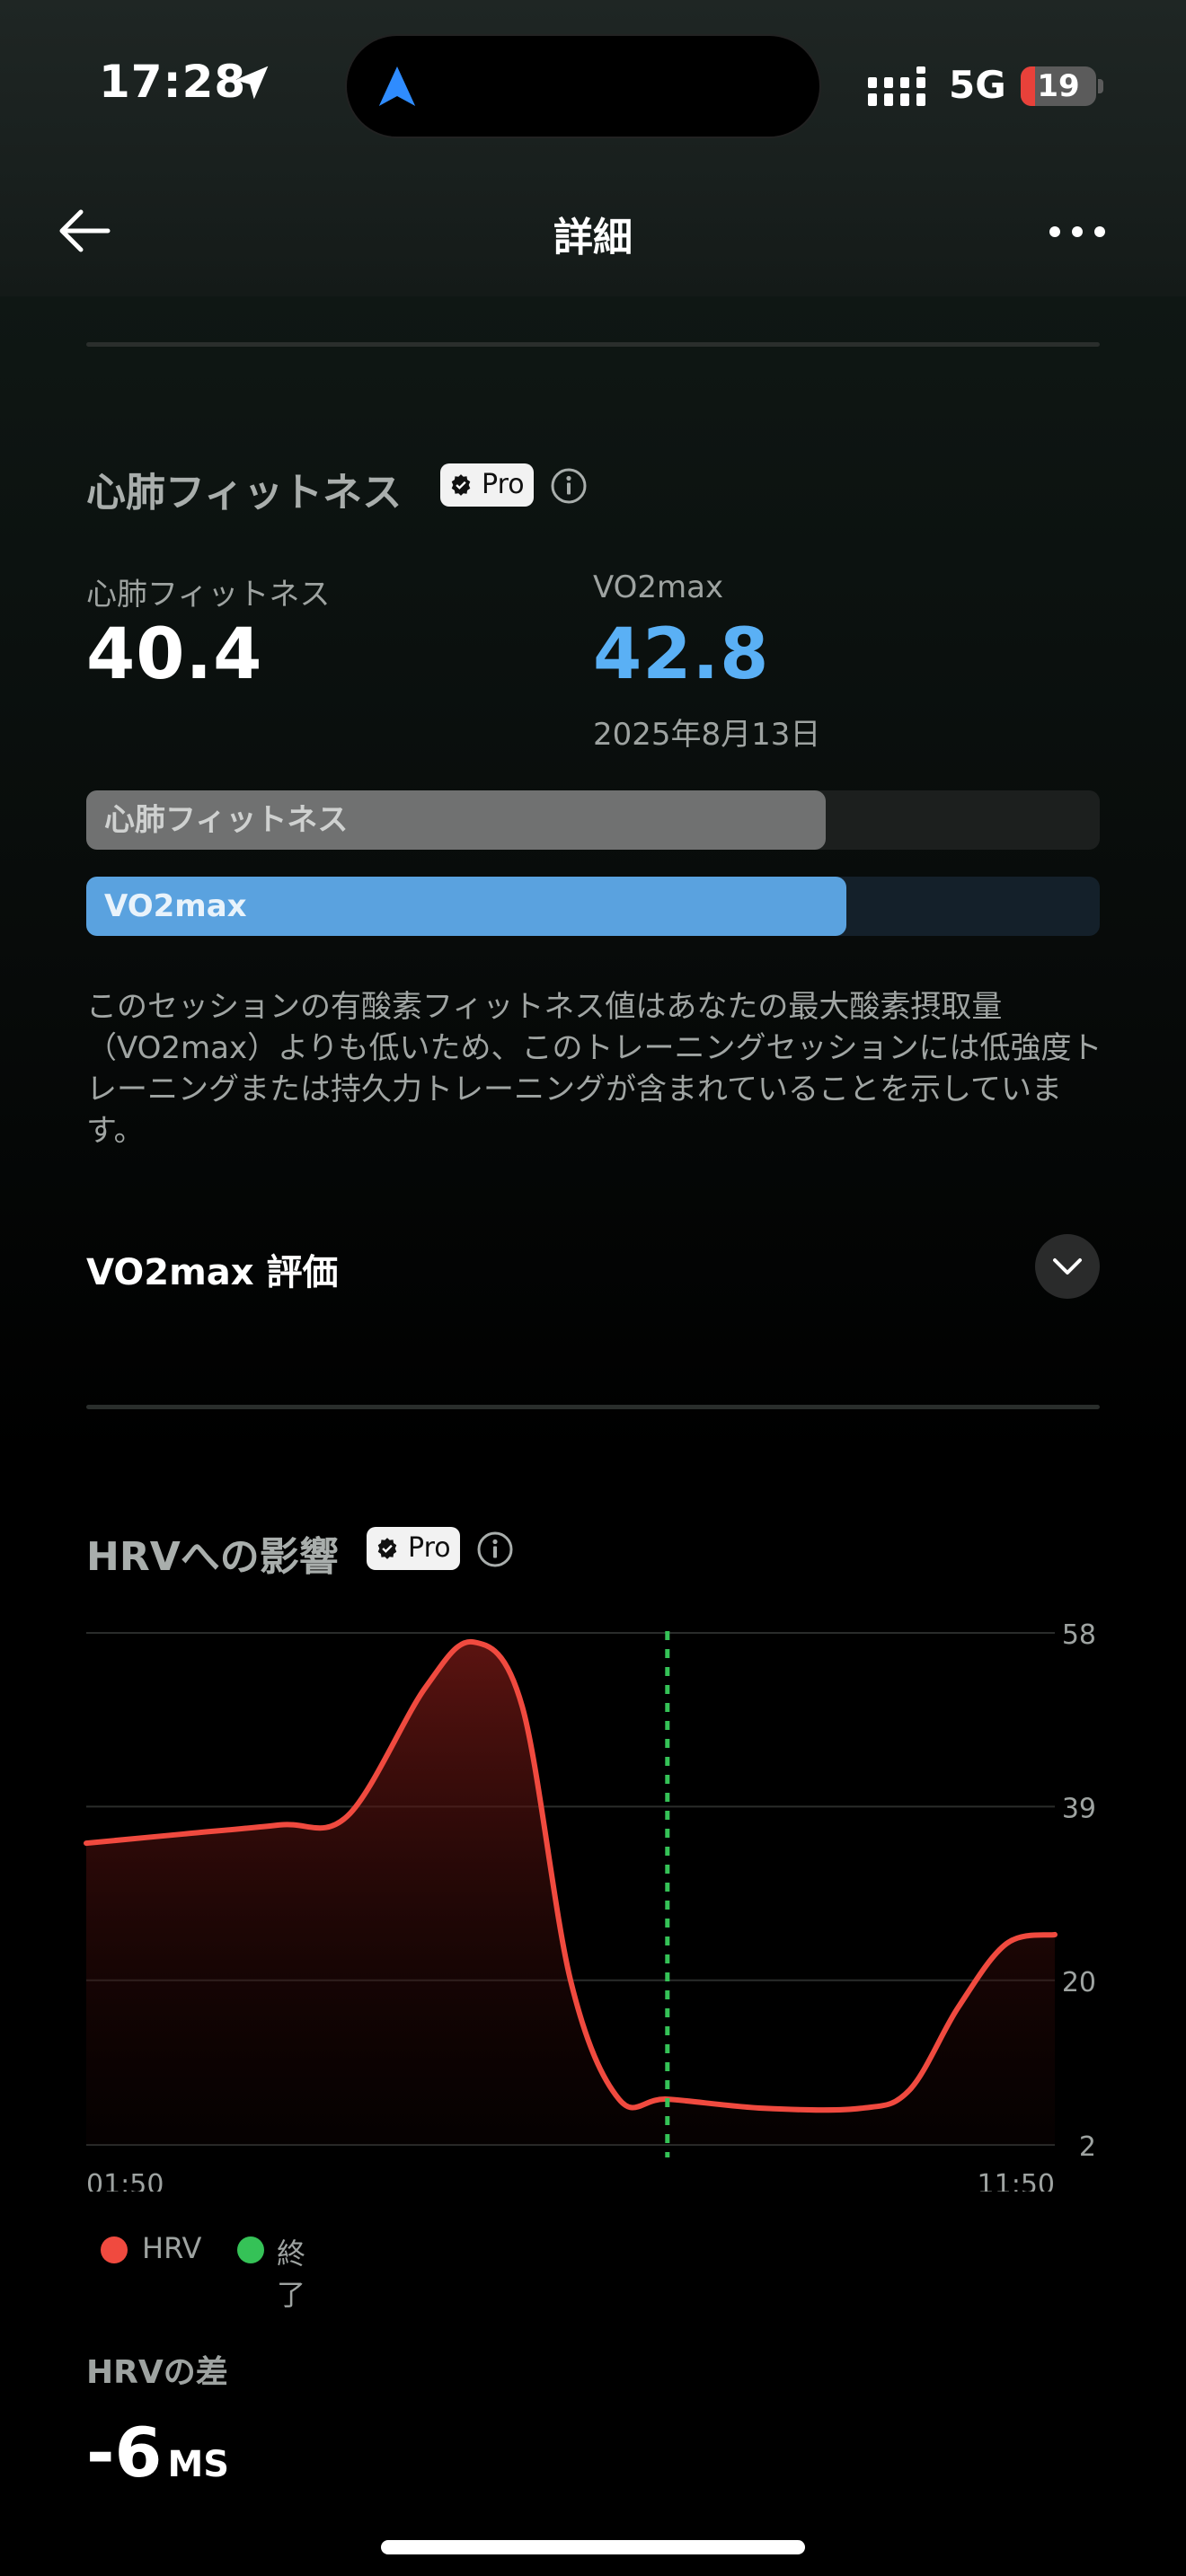 The height and width of the screenshot is (2576, 1186). What do you see at coordinates (707, 735) in the screenshot?
I see `vo2max-date: 2025年8月13日` at bounding box center [707, 735].